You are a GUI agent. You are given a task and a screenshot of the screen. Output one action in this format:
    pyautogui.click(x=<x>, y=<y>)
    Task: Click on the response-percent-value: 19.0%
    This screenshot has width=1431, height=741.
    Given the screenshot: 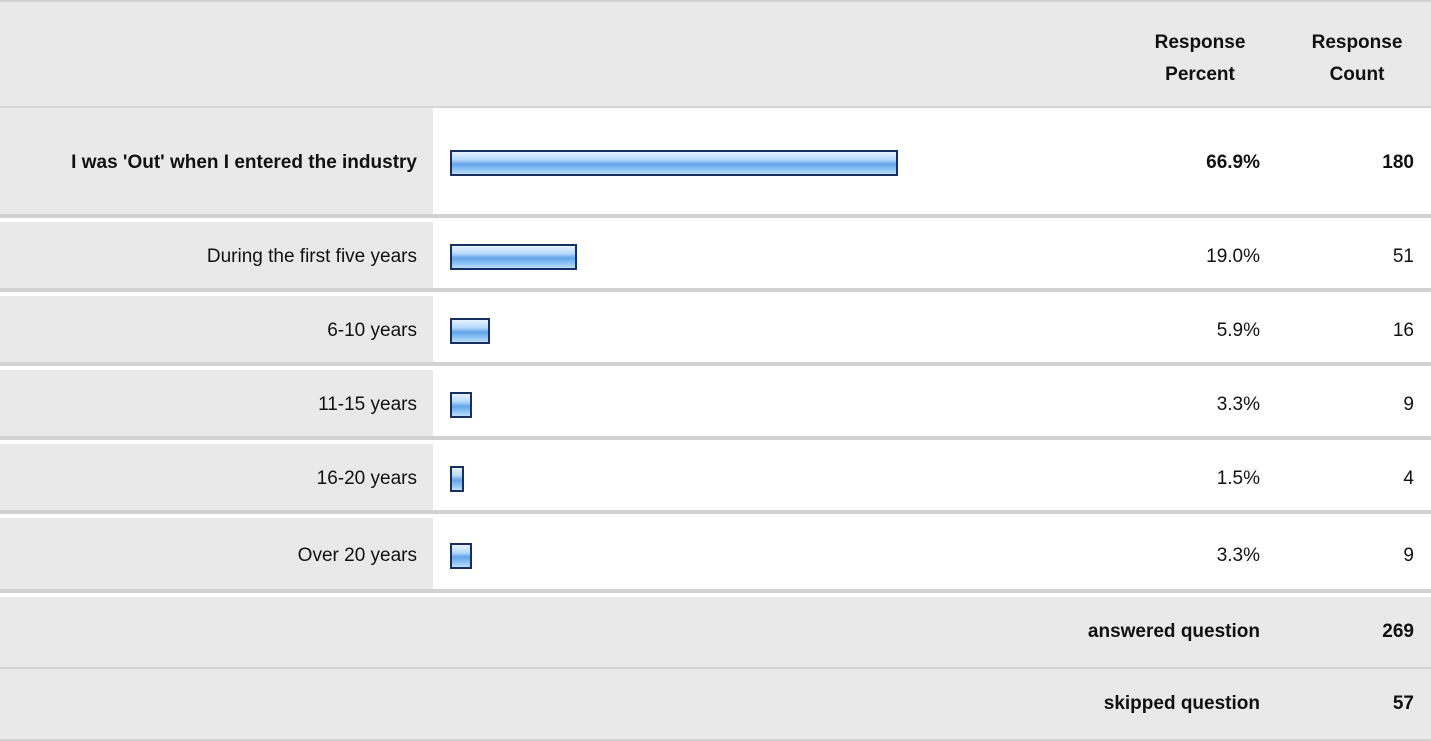 What is the action you would take?
    pyautogui.click(x=1233, y=256)
    